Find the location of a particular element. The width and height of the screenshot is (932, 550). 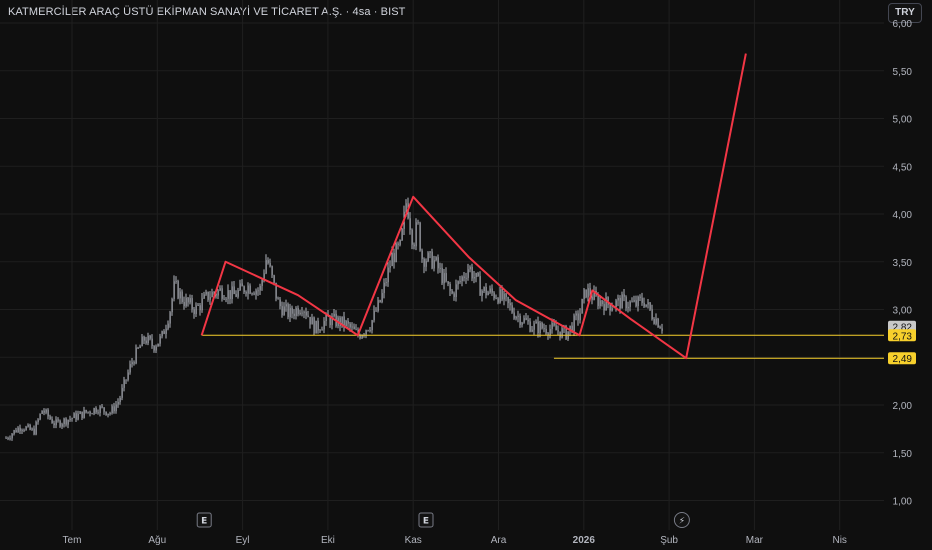

last-price-badge-label: 2,82 is located at coordinates (903, 328).